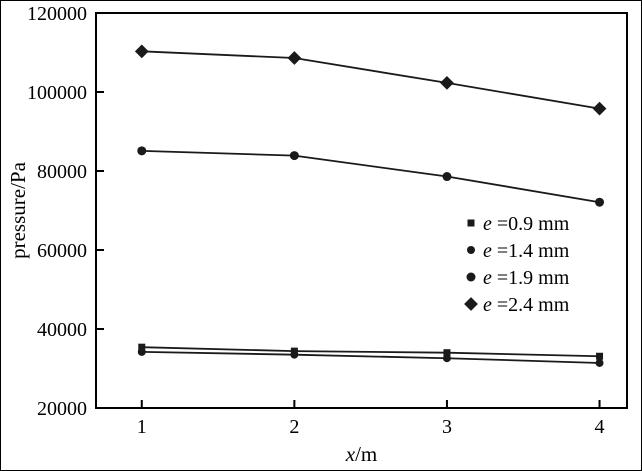 The image size is (642, 471). What do you see at coordinates (526, 251) in the screenshot?
I see `legend-entry-label: e =1.4 mm` at bounding box center [526, 251].